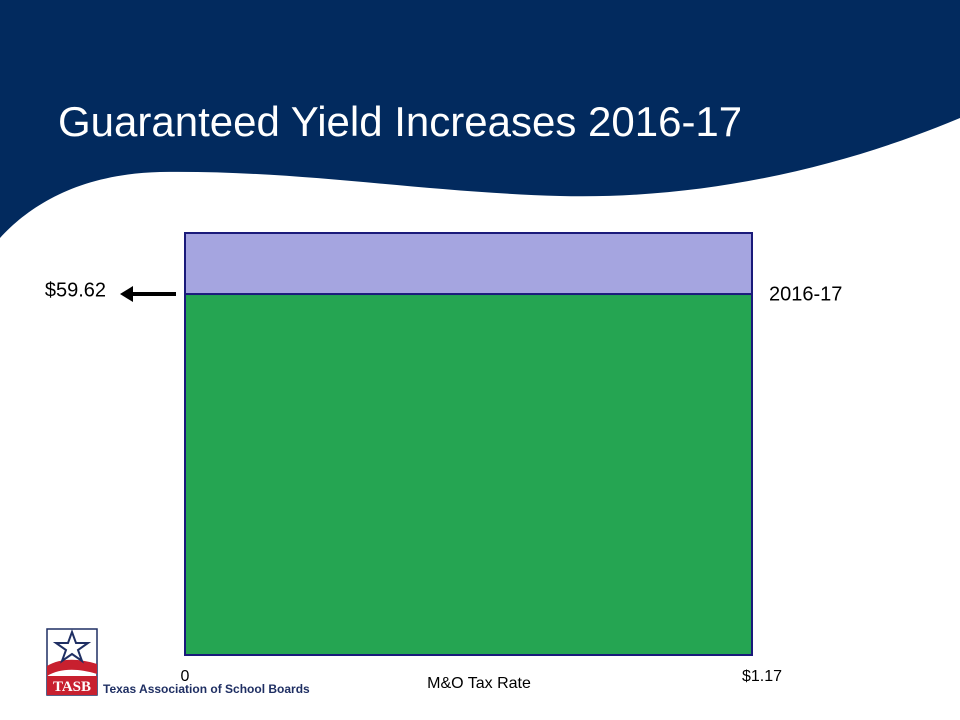 Image resolution: width=960 pixels, height=720 pixels. What do you see at coordinates (479, 683) in the screenshot?
I see `x-axis-label: M&O Tax Rate` at bounding box center [479, 683].